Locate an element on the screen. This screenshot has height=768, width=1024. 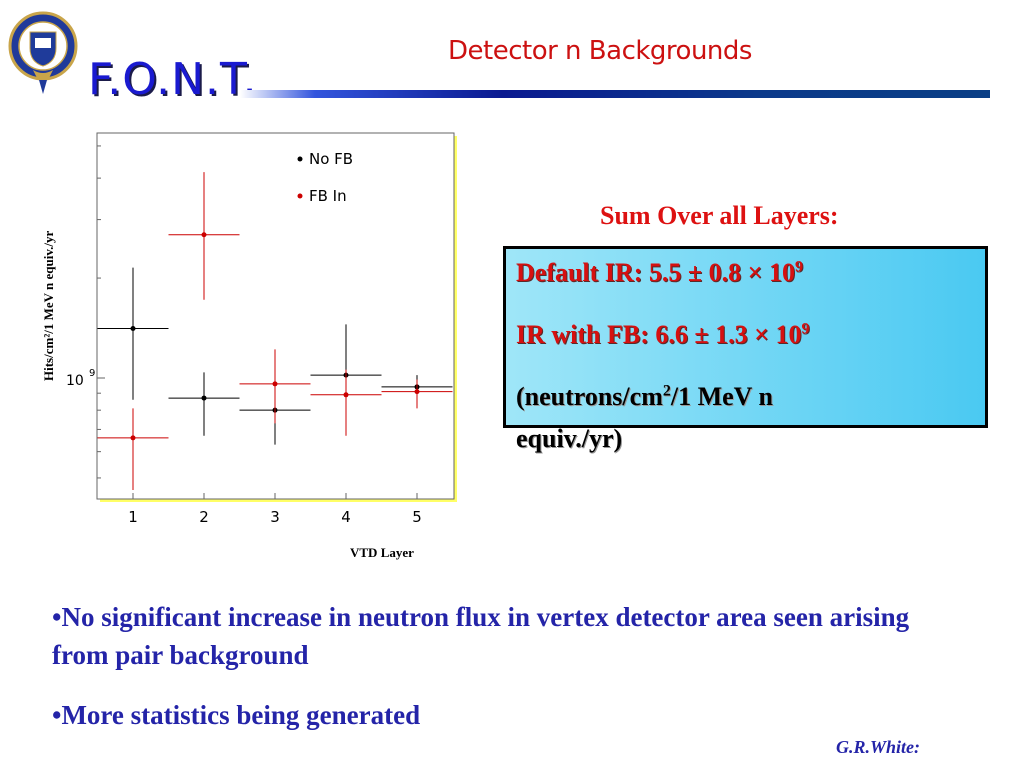
legend-label-no-fb: No FB is located at coordinates (331, 159).